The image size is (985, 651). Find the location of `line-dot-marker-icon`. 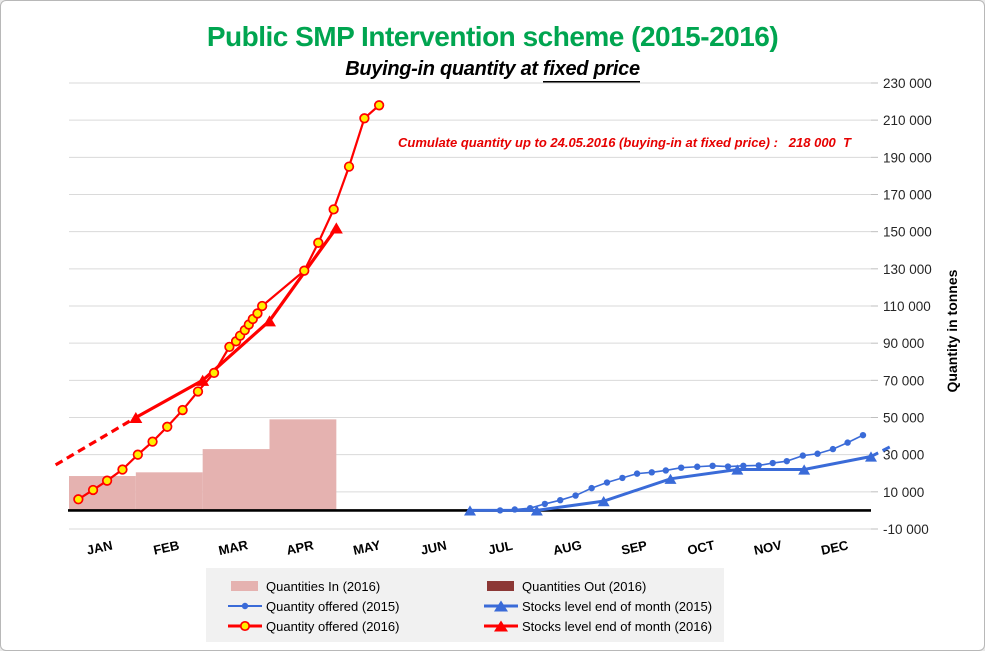

line-dot-marker-icon is located at coordinates (245, 606).